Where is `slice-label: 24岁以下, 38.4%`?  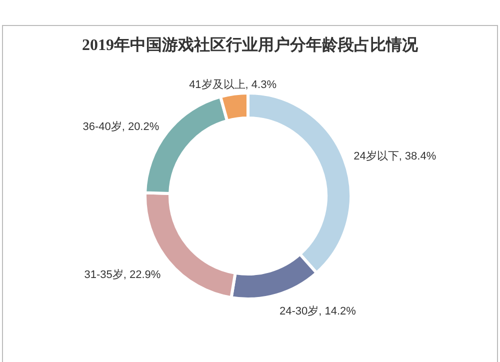 slice-label: 24岁以下, 38.4% is located at coordinates (395, 156).